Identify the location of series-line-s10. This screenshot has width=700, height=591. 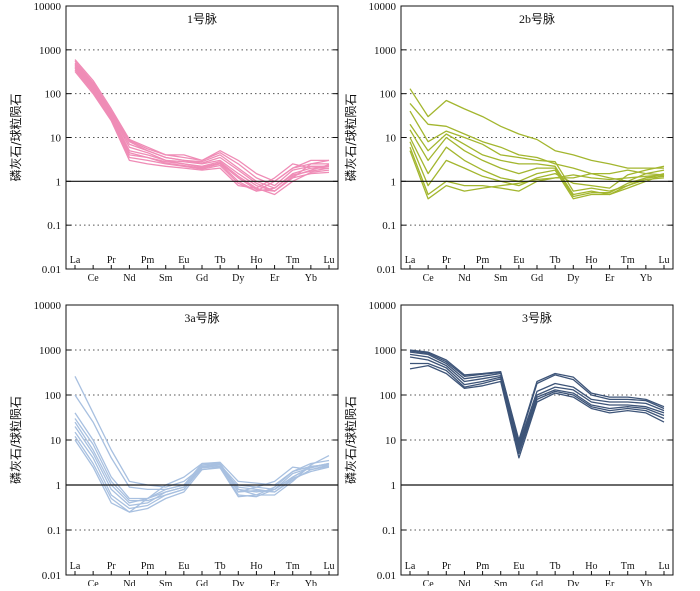
(202, 130).